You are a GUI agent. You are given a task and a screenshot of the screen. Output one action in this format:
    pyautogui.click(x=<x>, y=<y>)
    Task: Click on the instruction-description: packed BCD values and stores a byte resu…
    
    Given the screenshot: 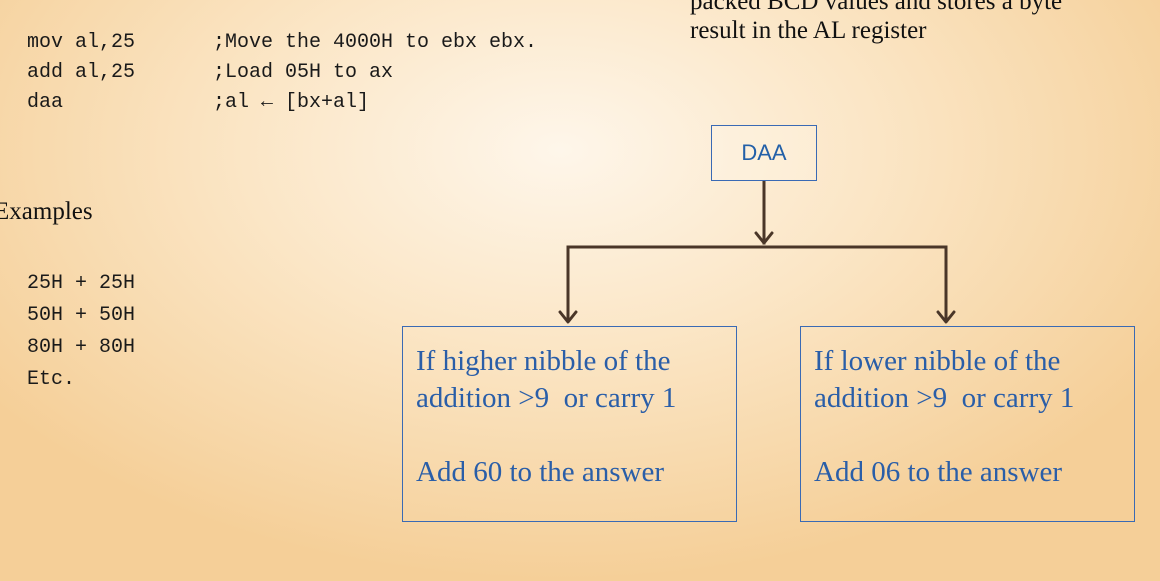 What is the action you would take?
    pyautogui.click(x=925, y=22)
    